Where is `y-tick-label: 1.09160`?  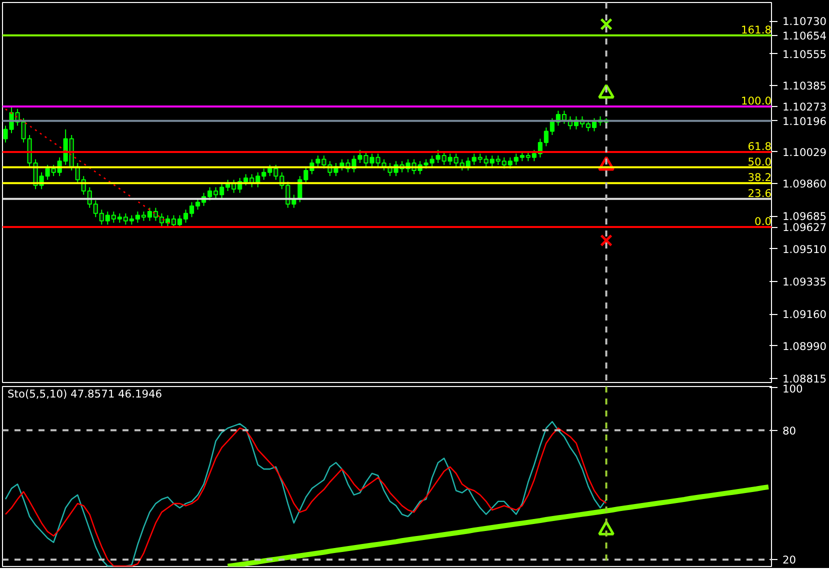
y-tick-label: 1.09160 is located at coordinates (804, 315).